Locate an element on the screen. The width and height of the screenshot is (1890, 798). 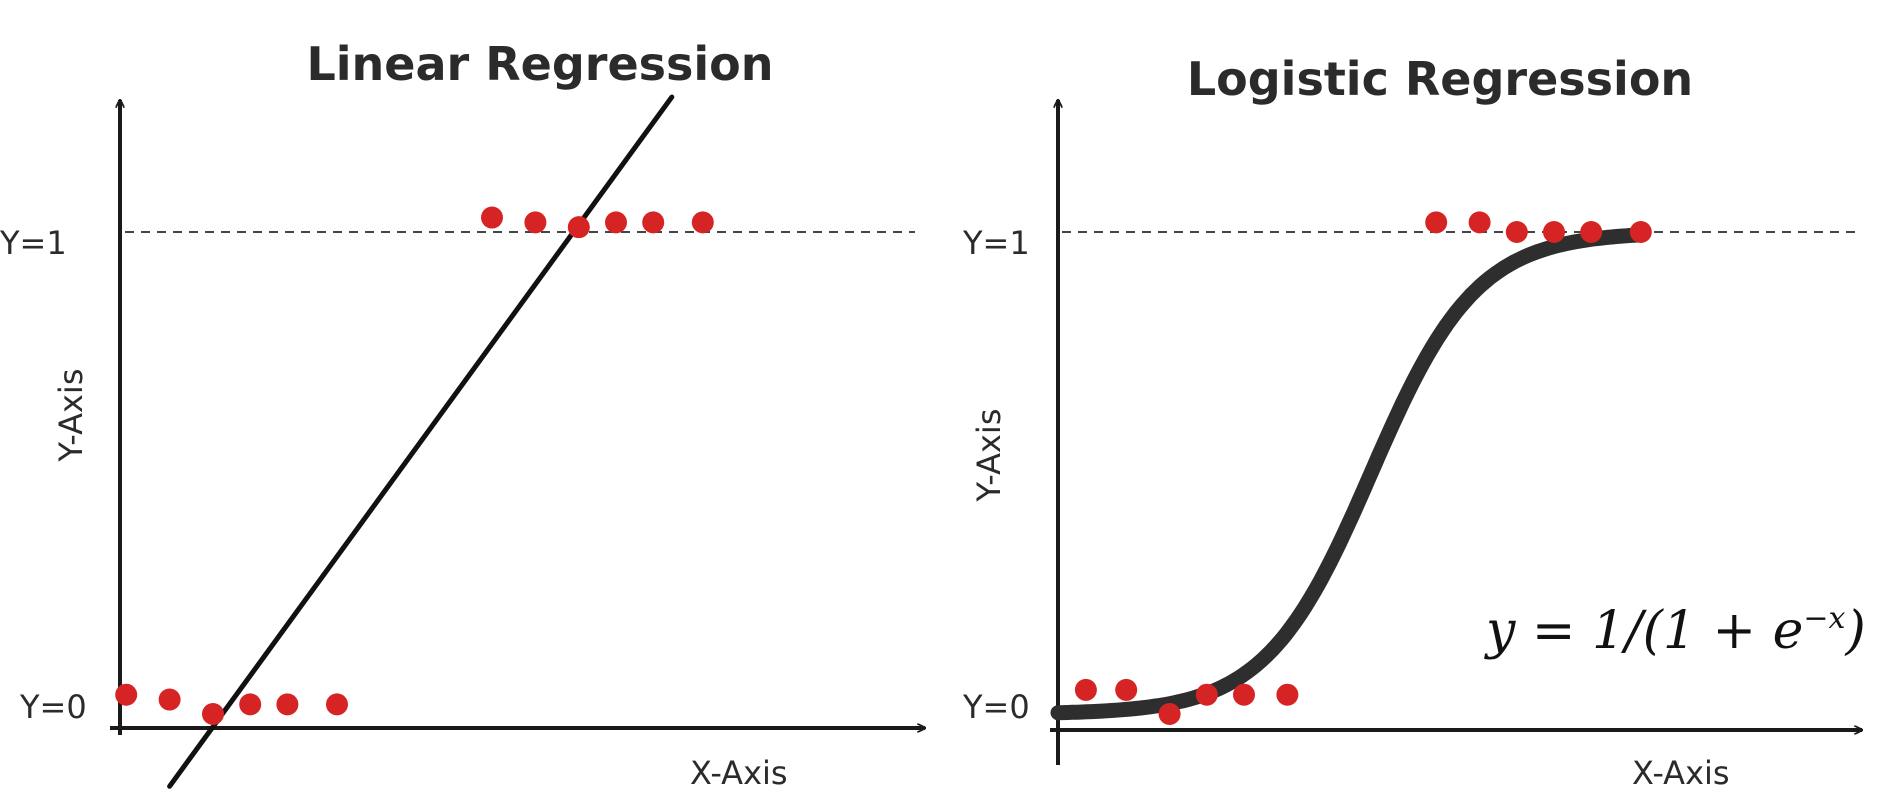
formula-main: y = 1/(1 + e is located at coordinates (1643, 631).